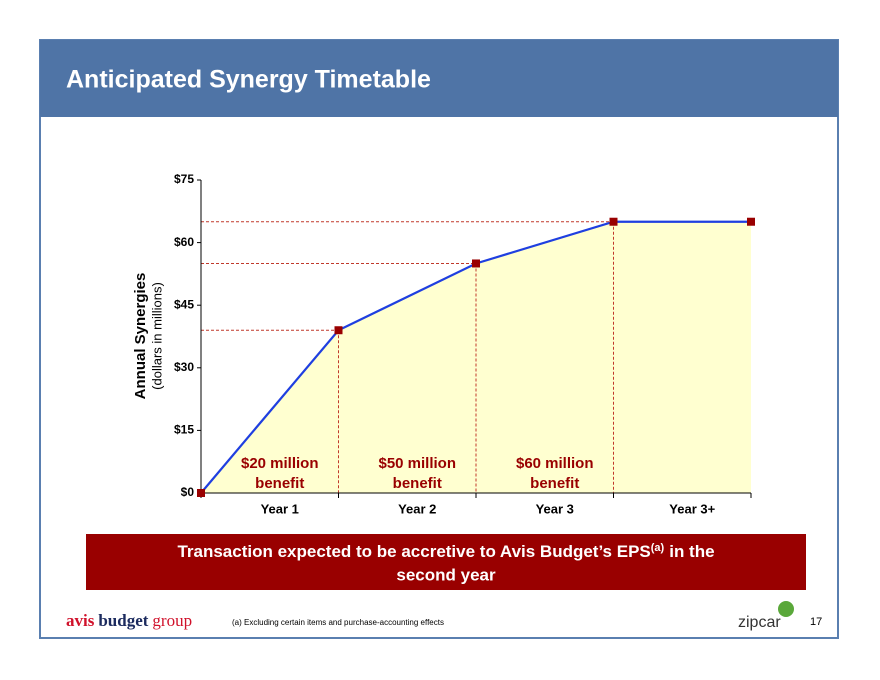 This screenshot has height=680, width=880. I want to click on y-tick-label: $45, so click(184, 304).